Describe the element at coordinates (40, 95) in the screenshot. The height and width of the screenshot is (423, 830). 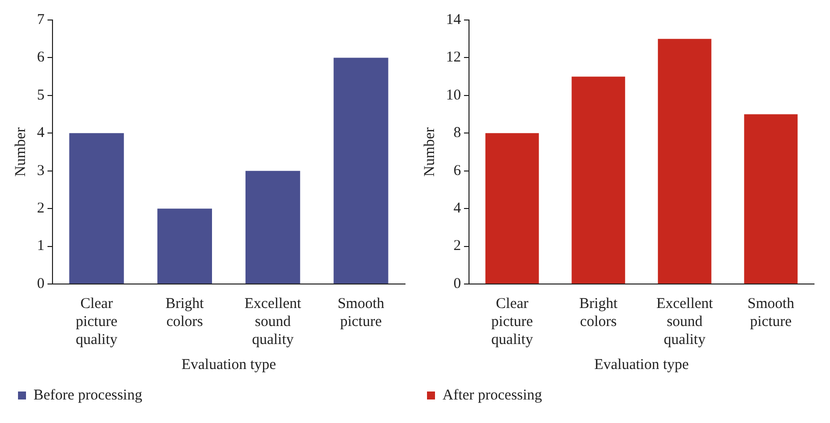
I see `y-tick-label: 5` at that location.